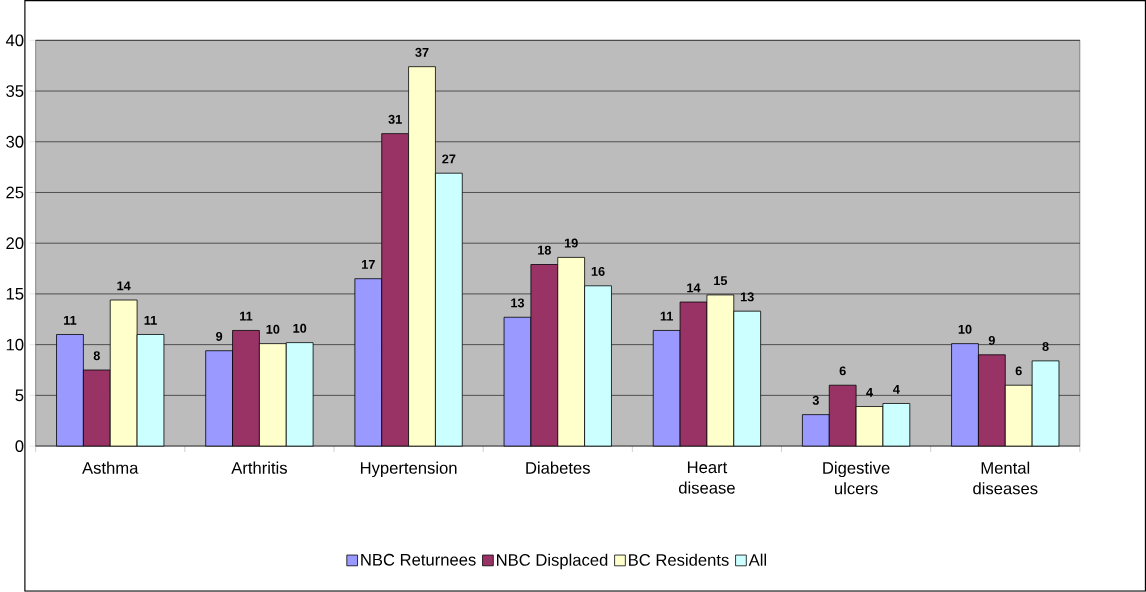 The image size is (1146, 592). What do you see at coordinates (422, 52) in the screenshot?
I see `data-label: 37` at bounding box center [422, 52].